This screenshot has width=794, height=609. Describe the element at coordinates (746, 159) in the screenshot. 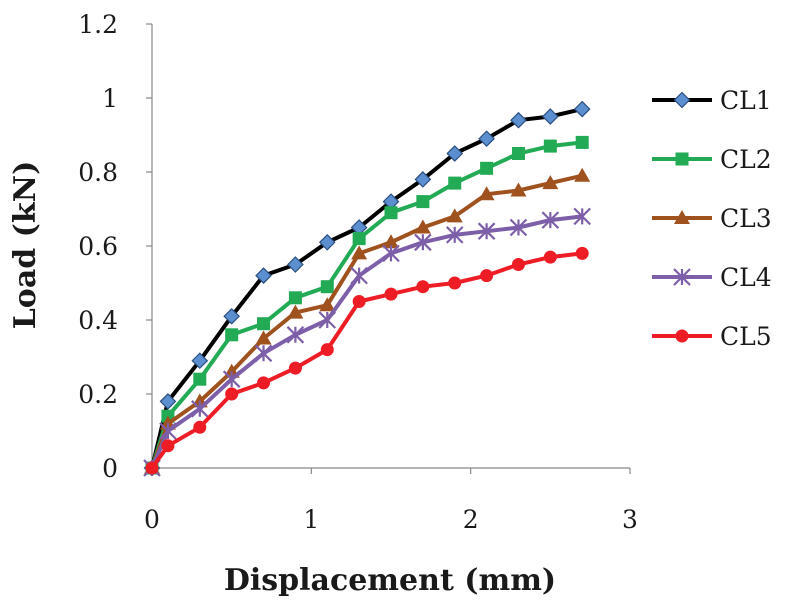

I see `legend-label: CL2` at that location.